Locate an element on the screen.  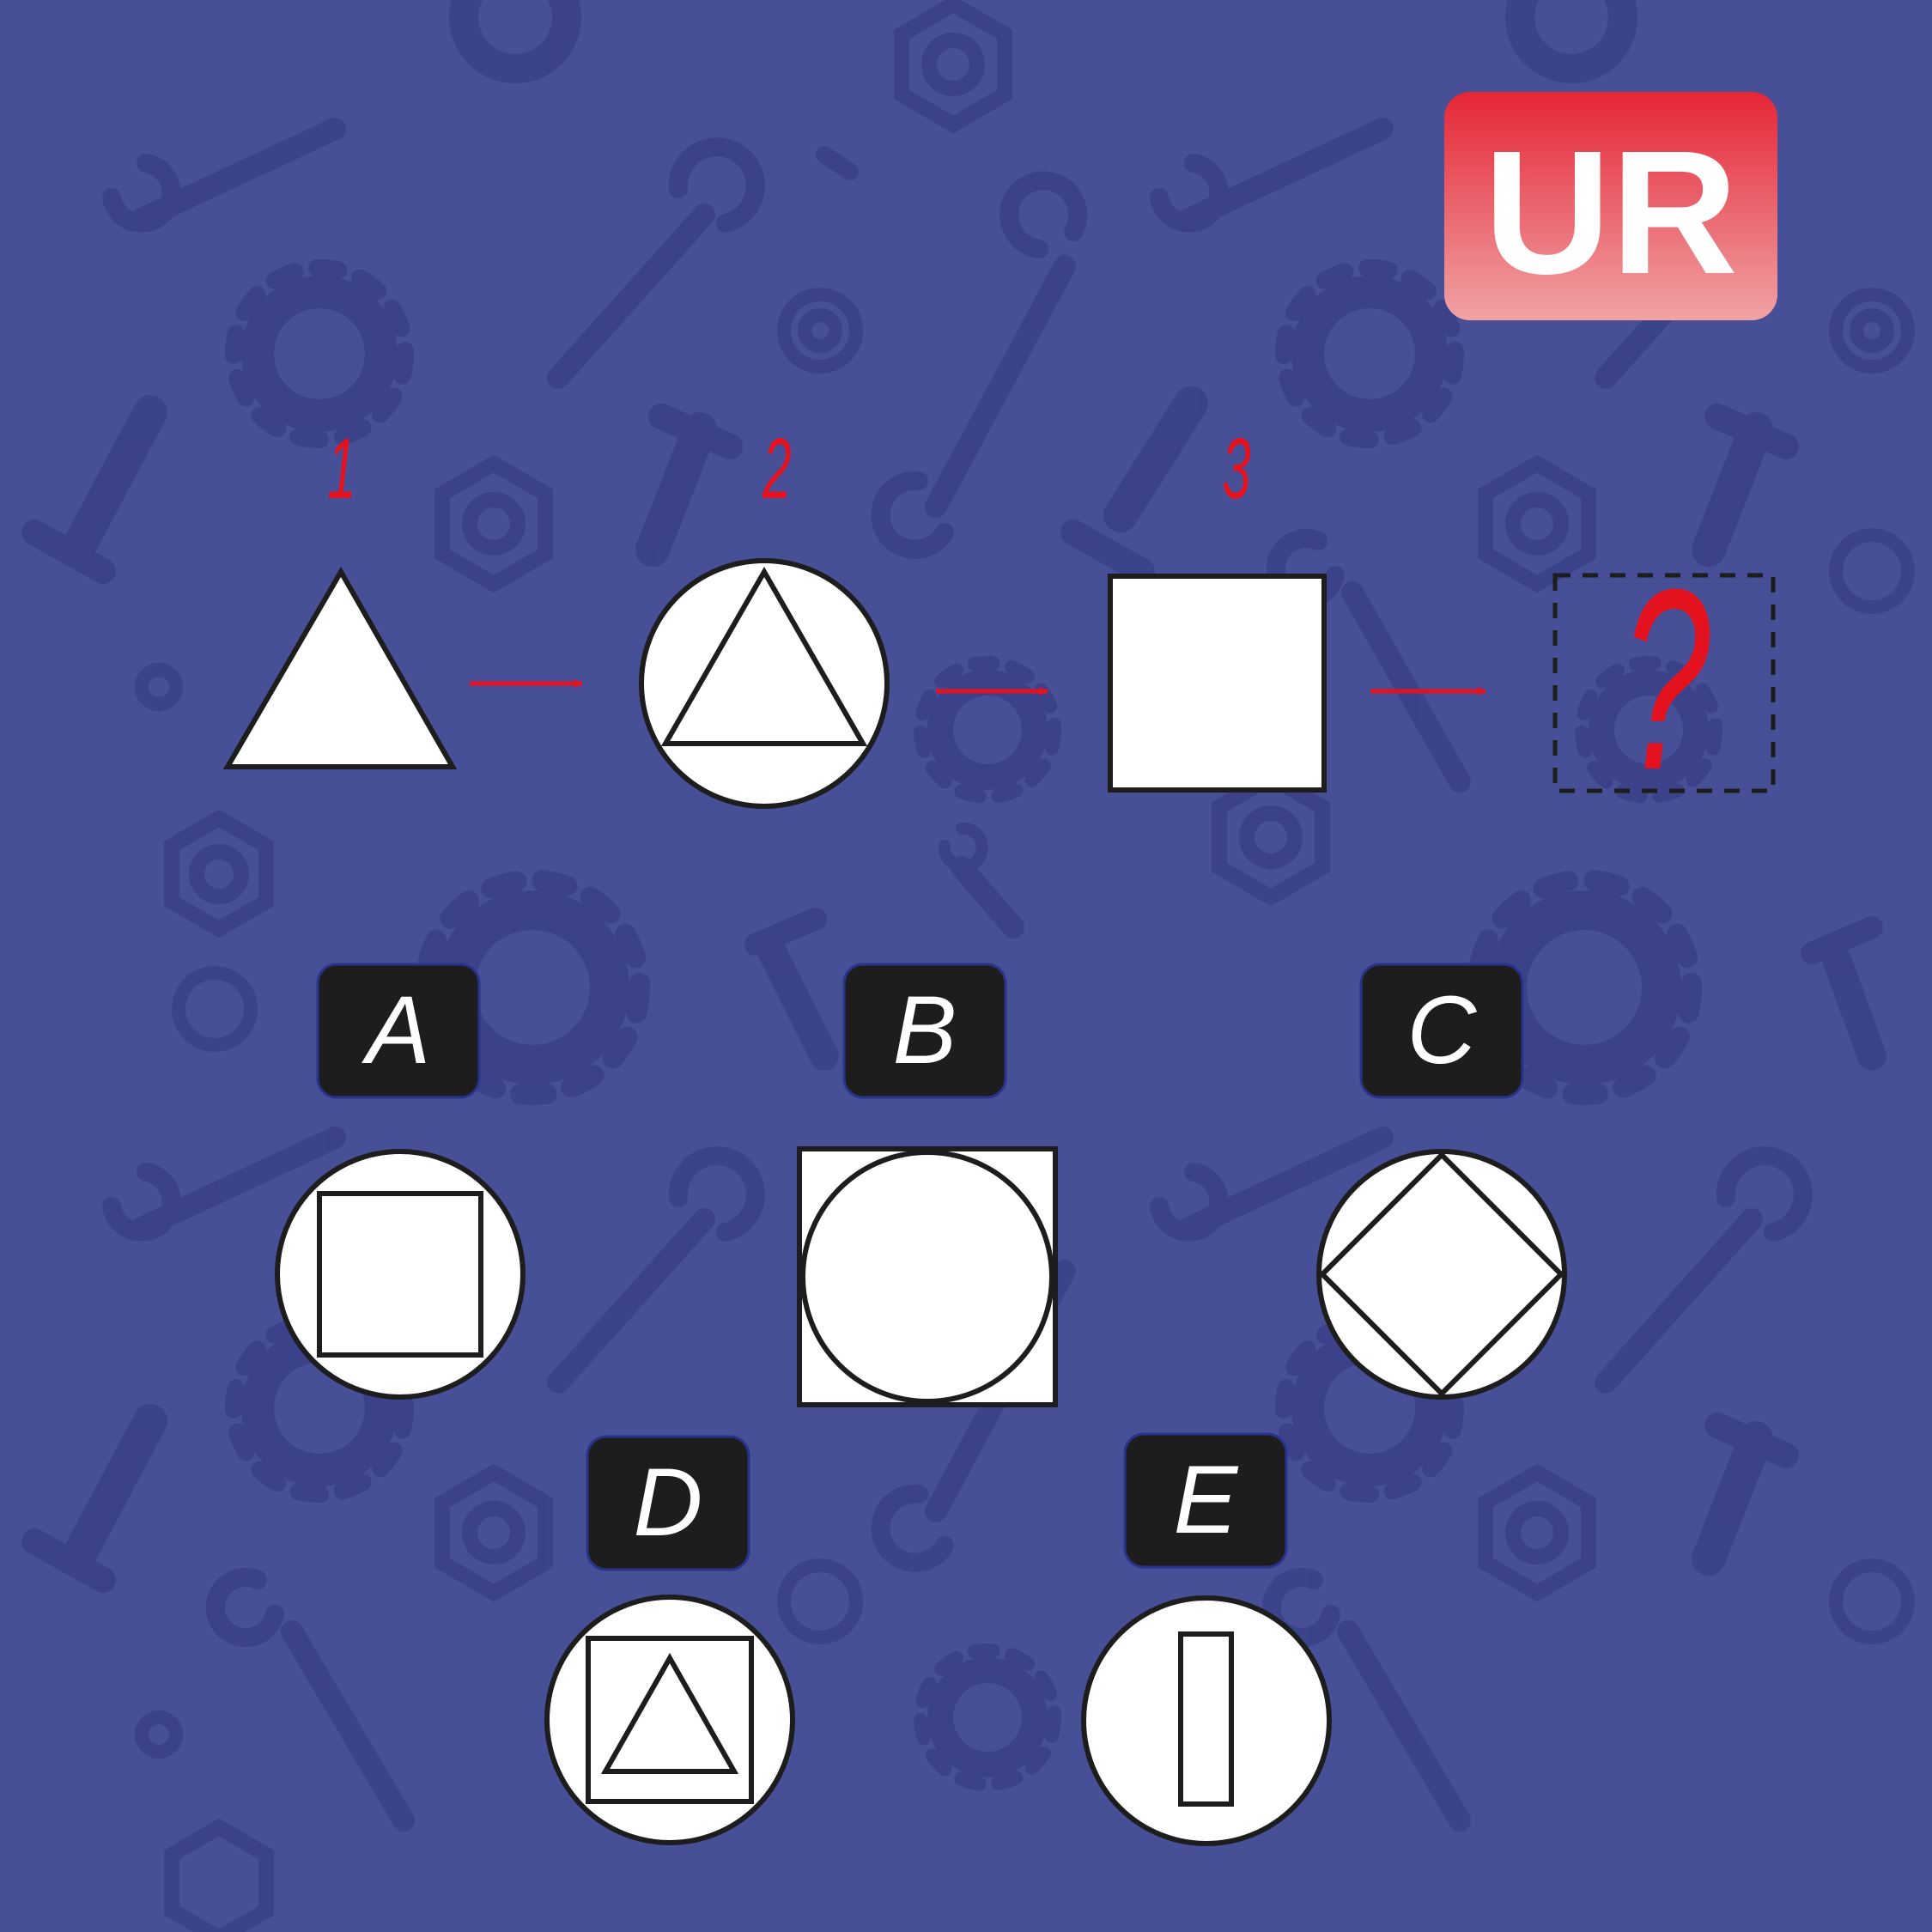
option-c: C is located at coordinates (1441, 1181).